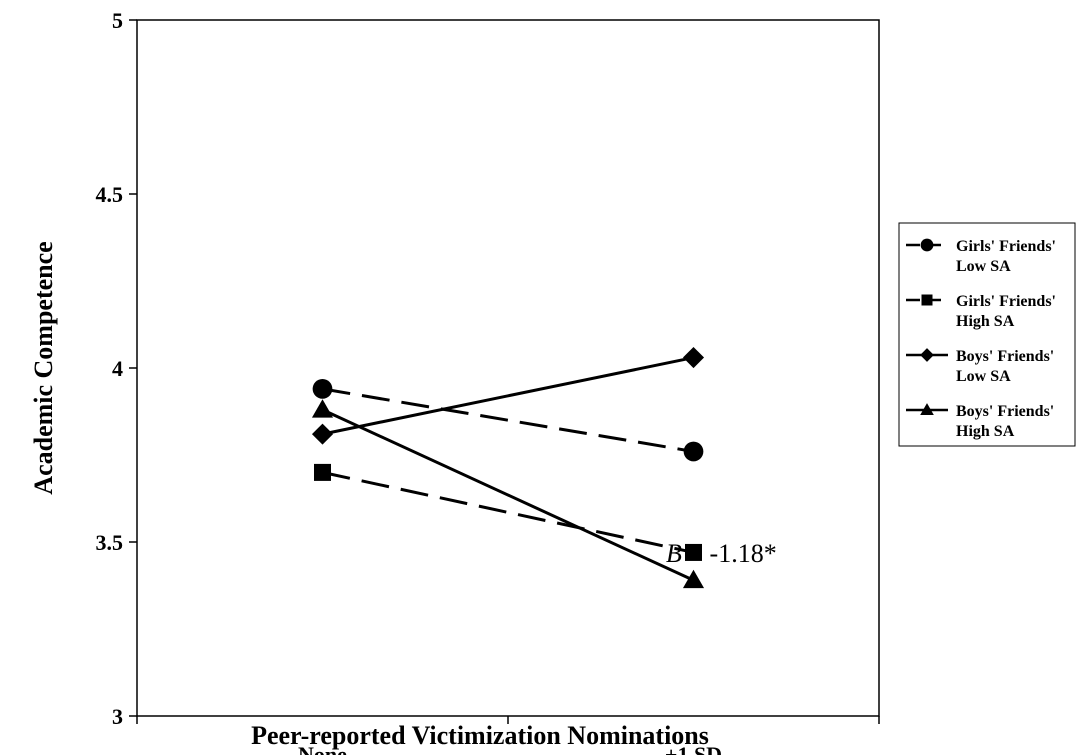  Describe the element at coordinates (110, 194) in the screenshot. I see `y-tick-label: 4.5` at that location.